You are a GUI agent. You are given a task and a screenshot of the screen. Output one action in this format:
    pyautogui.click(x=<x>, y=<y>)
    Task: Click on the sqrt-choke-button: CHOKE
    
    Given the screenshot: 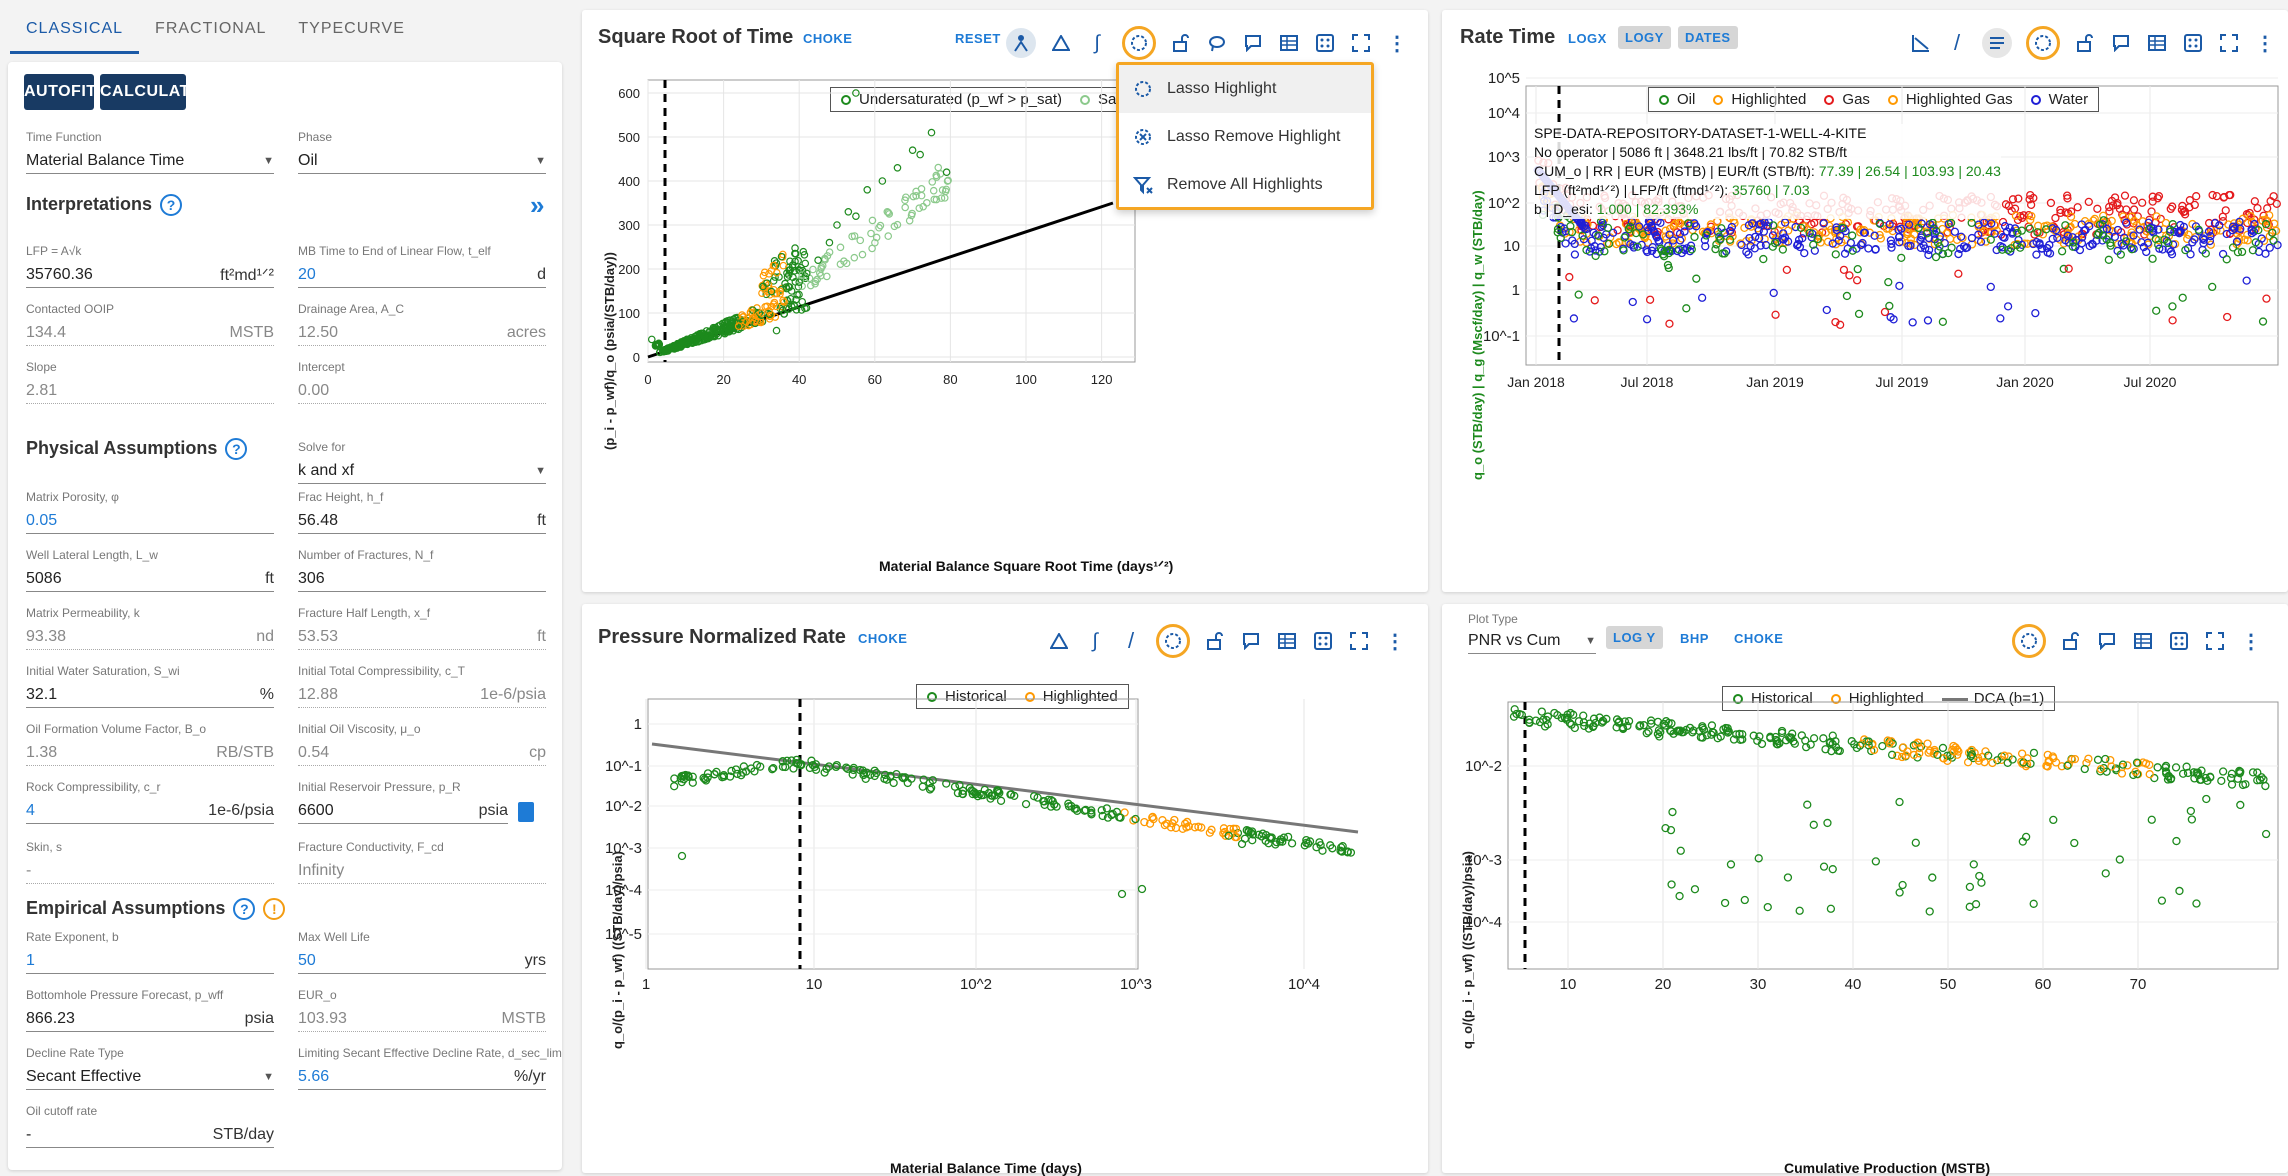 What is the action you would take?
    pyautogui.click(x=828, y=38)
    